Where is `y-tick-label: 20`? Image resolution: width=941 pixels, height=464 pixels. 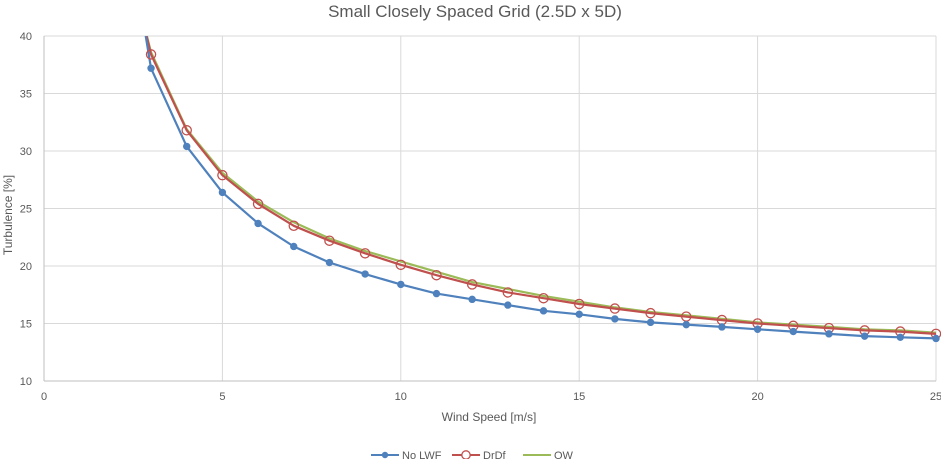
y-tick-label: 20 is located at coordinates (26, 267).